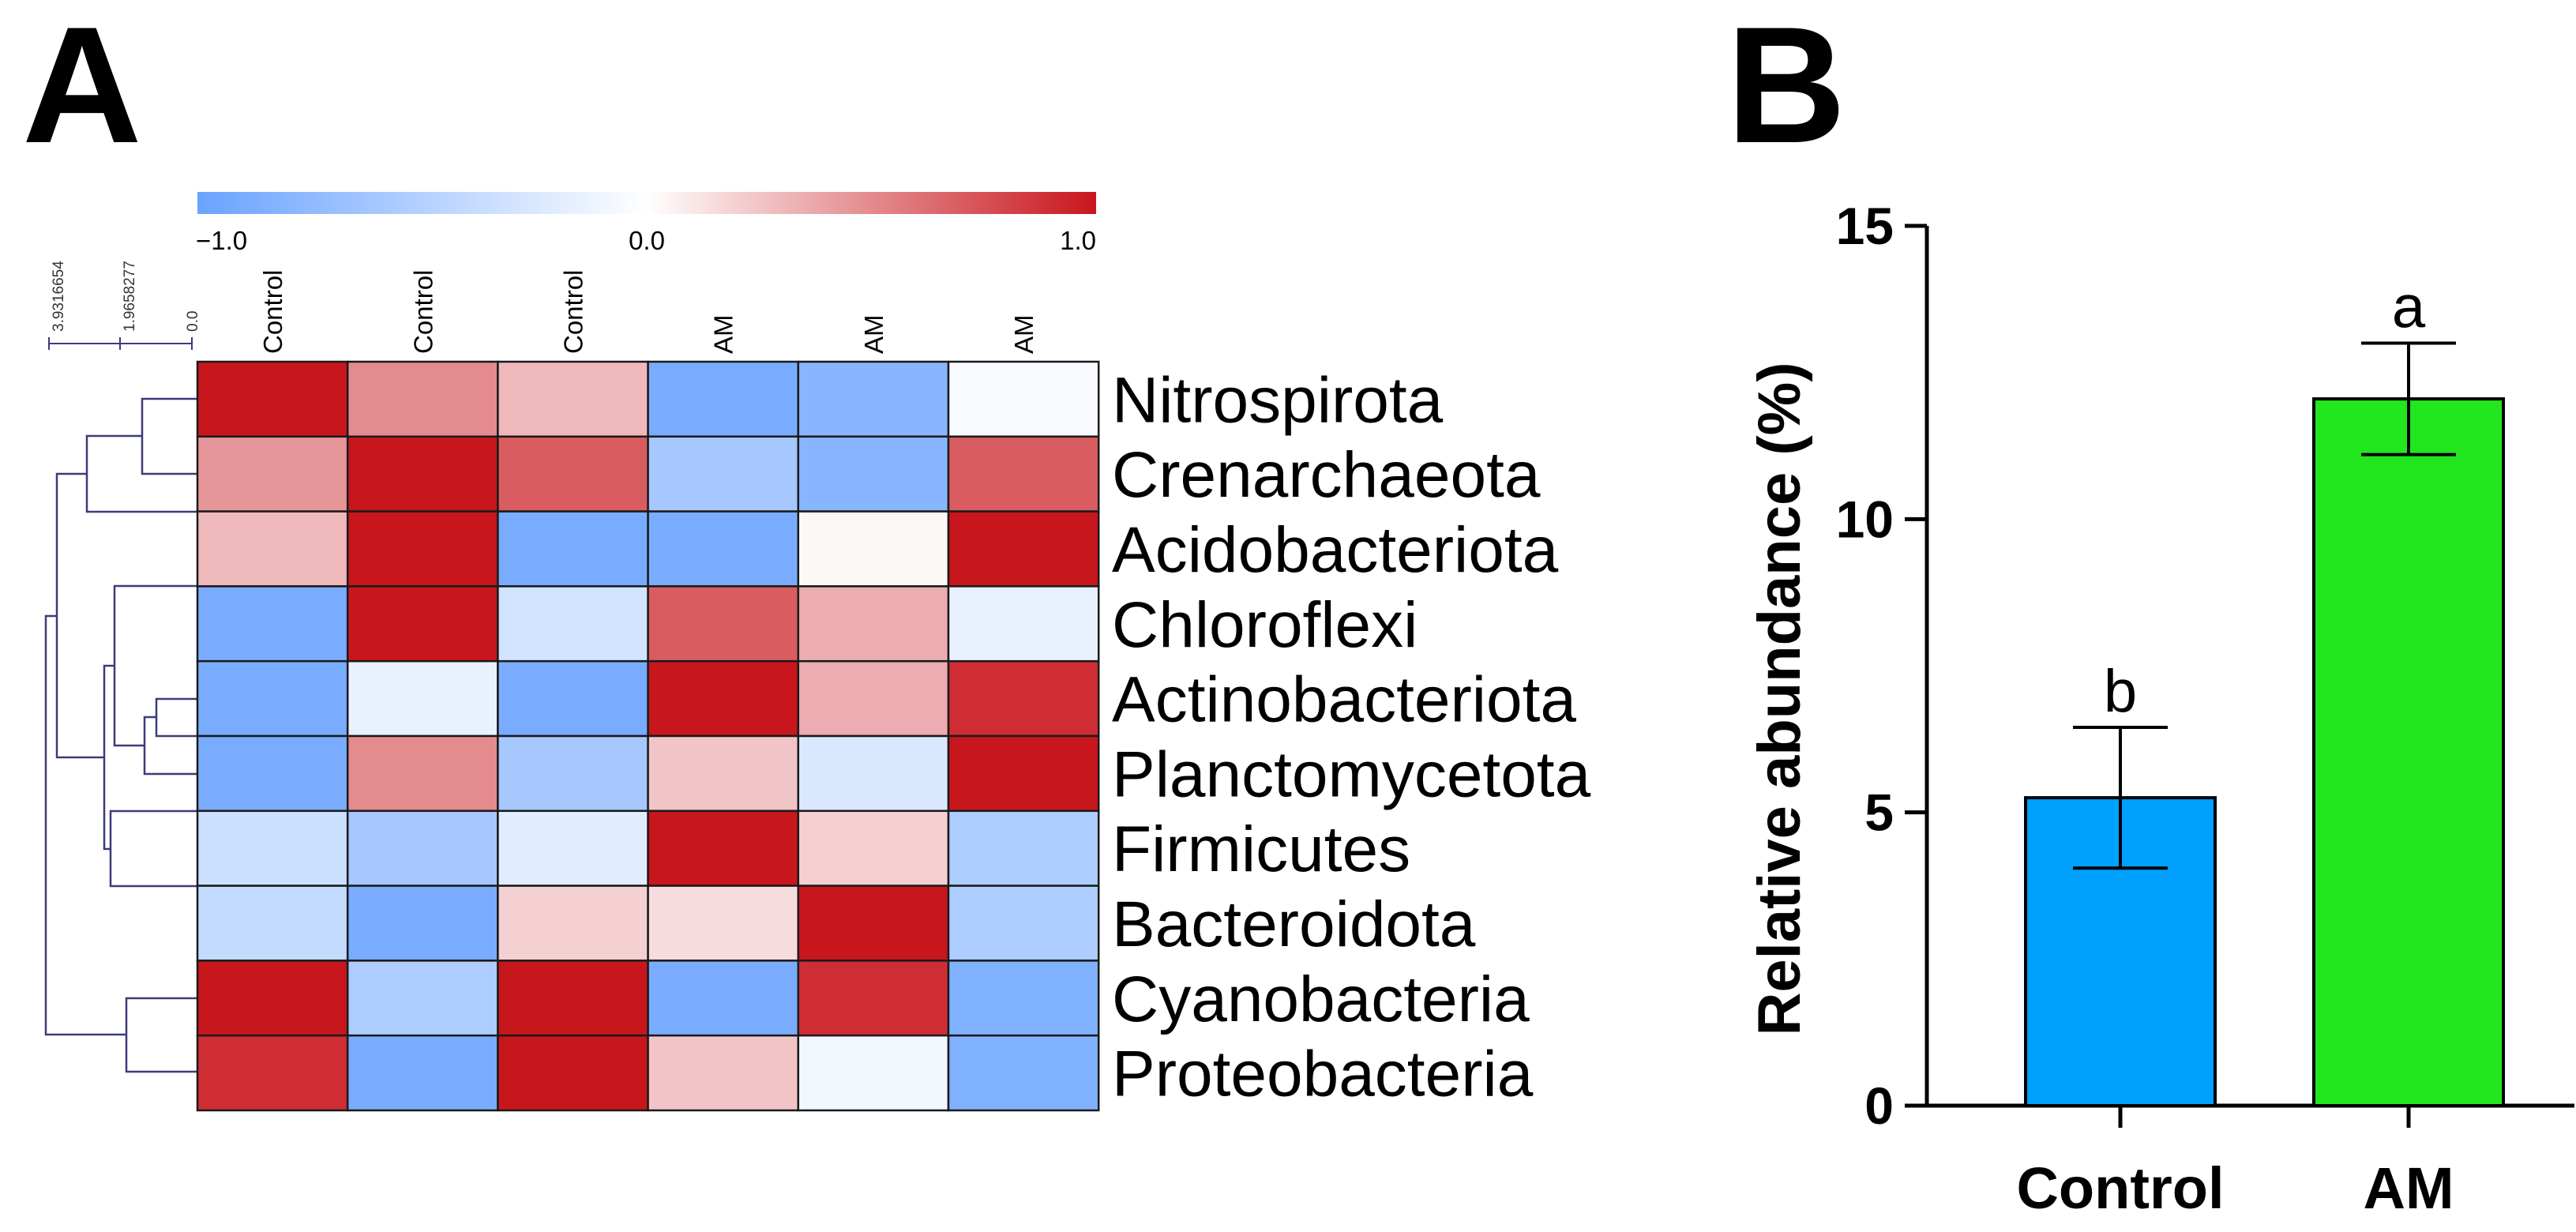 This screenshot has height=1232, width=2576. Describe the element at coordinates (2408, 752) in the screenshot. I see `bar` at that location.